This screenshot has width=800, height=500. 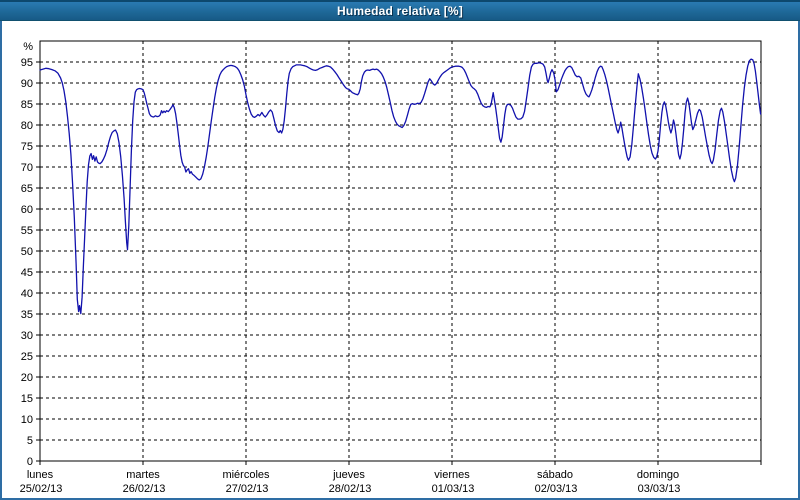 What do you see at coordinates (27, 273) in the screenshot?
I see `y-tick-label: 45` at bounding box center [27, 273].